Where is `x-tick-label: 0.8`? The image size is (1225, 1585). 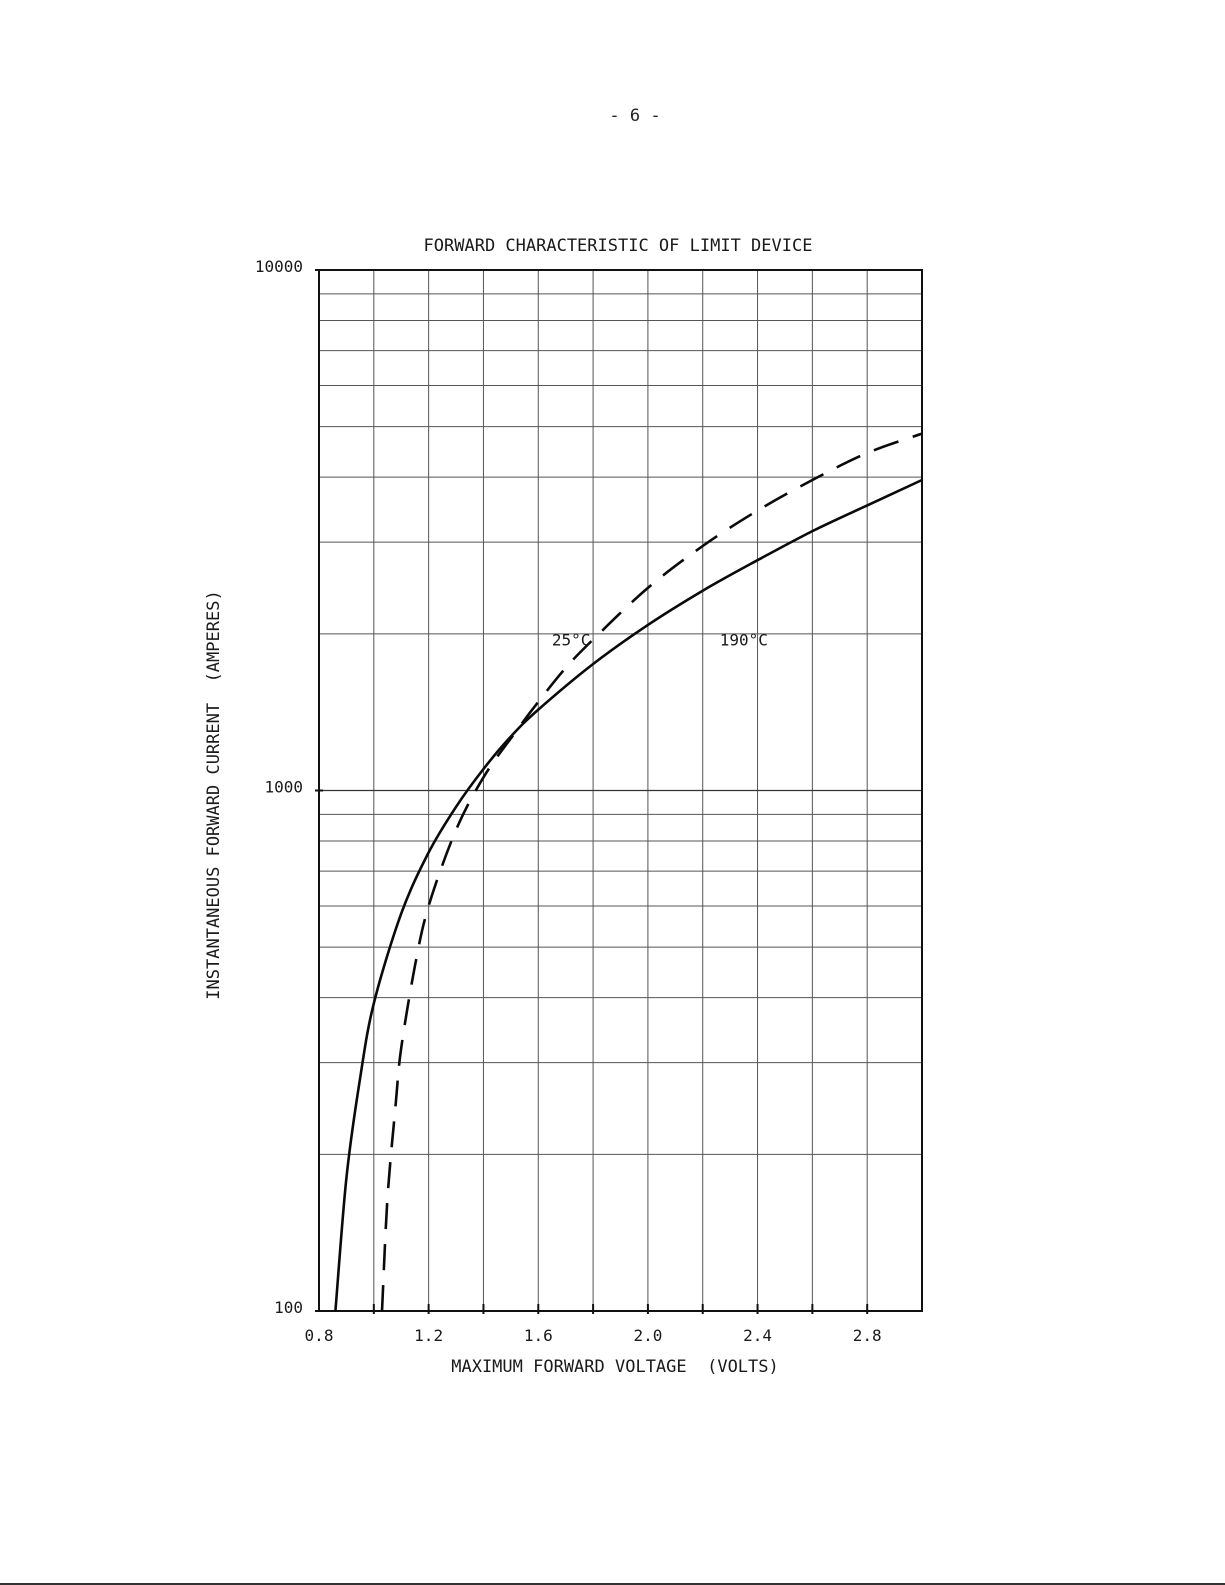
x-tick-label: 0.8 is located at coordinates (319, 1335).